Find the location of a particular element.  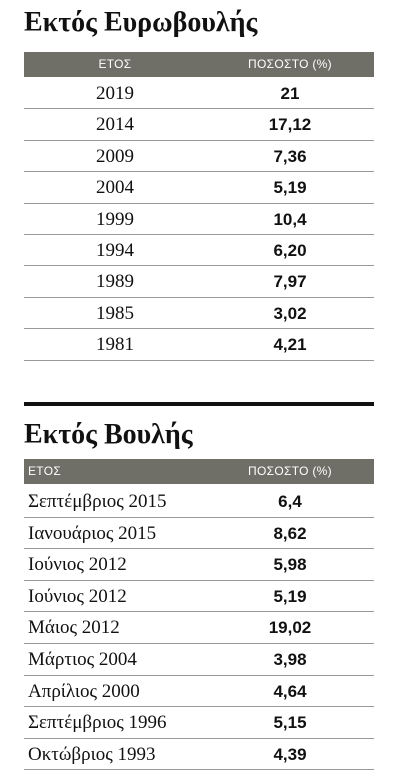

row-label: Σεπτέμβριος 2015 is located at coordinates (97, 501).